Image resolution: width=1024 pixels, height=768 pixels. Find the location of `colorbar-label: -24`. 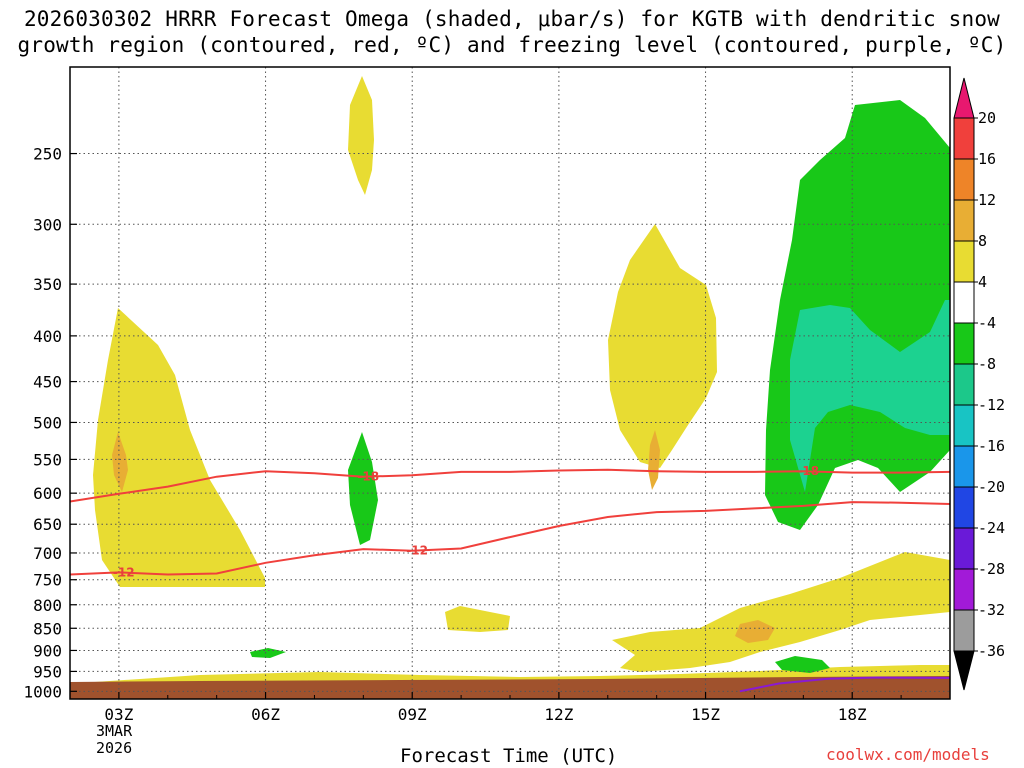

colorbar-label: -24 is located at coordinates (991, 528).